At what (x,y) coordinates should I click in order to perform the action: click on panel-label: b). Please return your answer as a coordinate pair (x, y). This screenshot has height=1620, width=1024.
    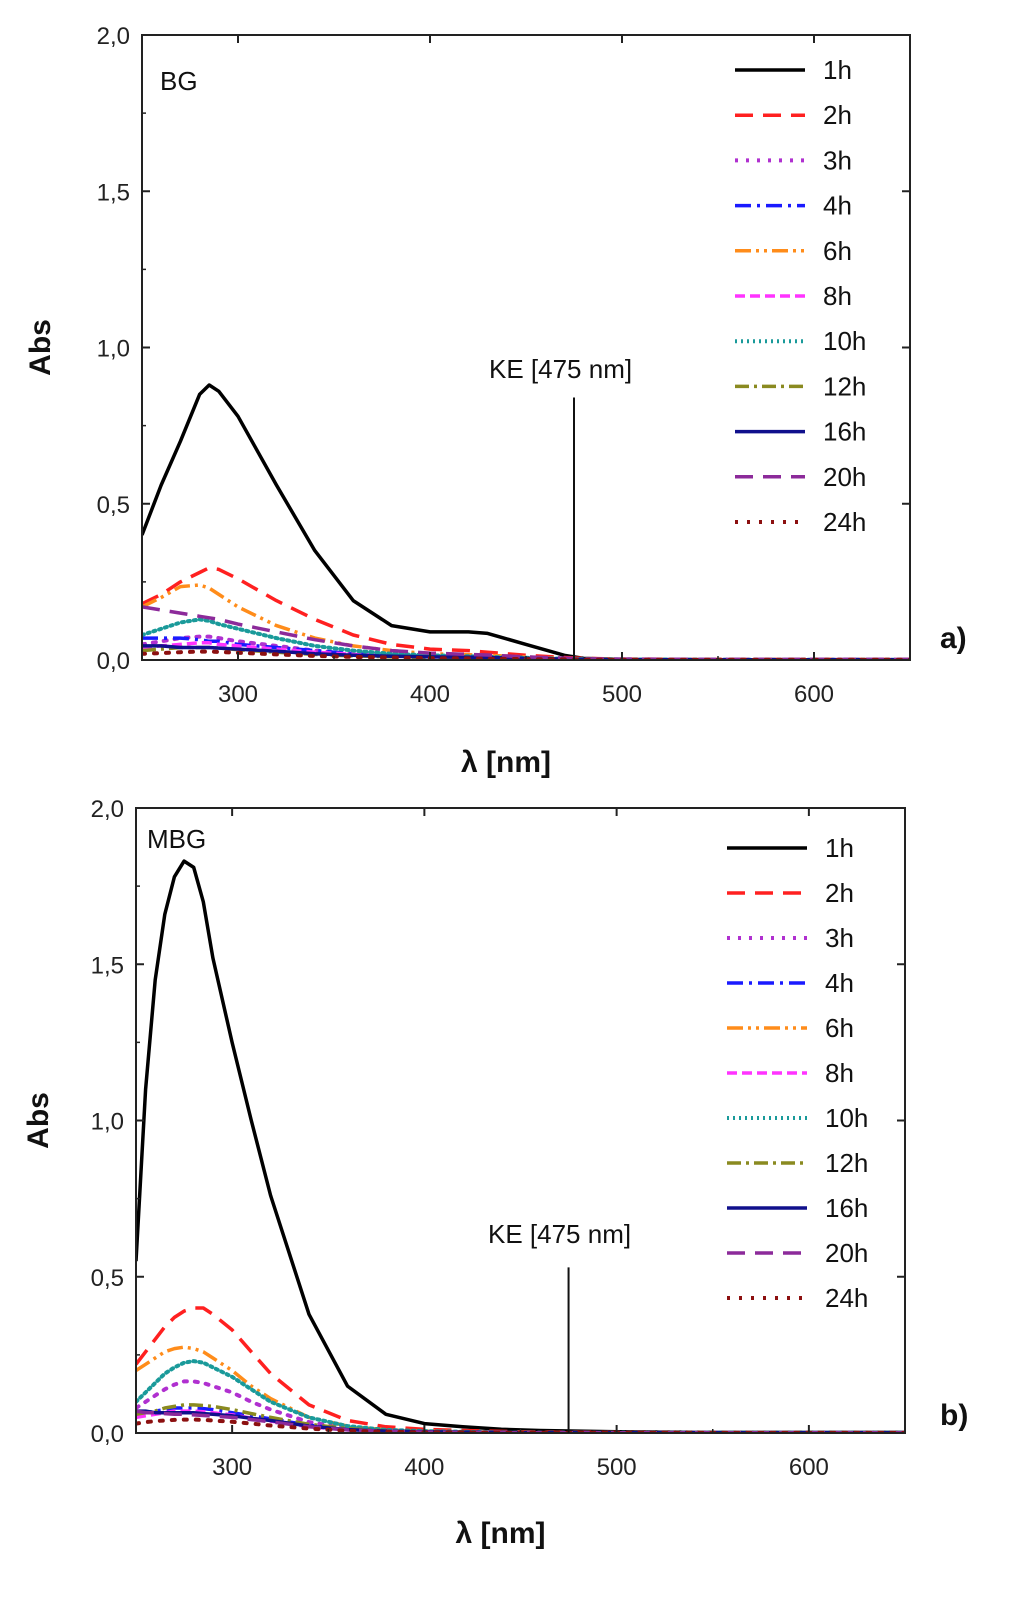
    Looking at the image, I should click on (954, 1415).